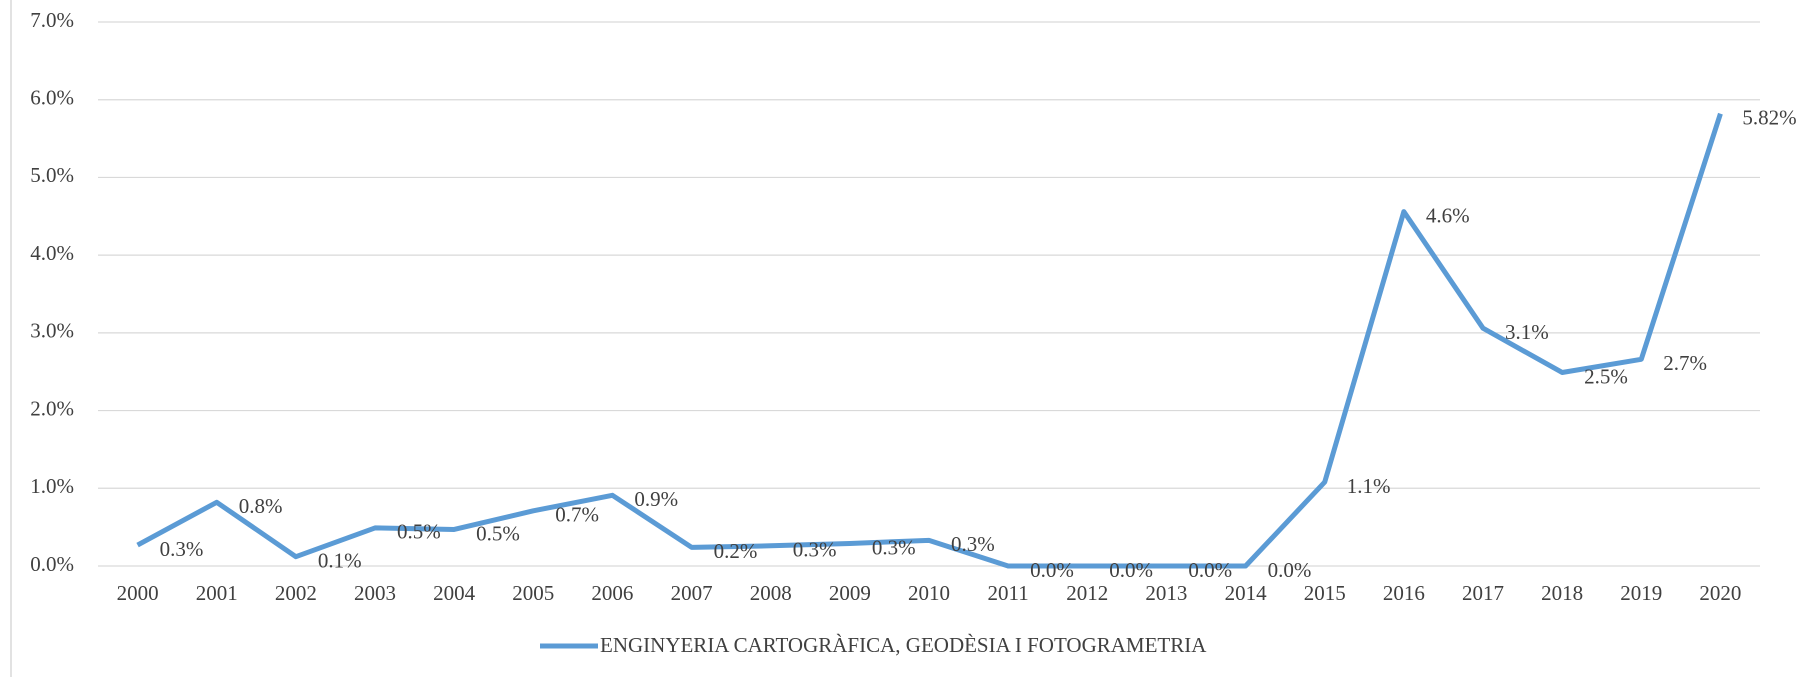 This screenshot has width=1818, height=677. Describe the element at coordinates (261, 506) in the screenshot. I see `data-label: 0.8%` at that location.